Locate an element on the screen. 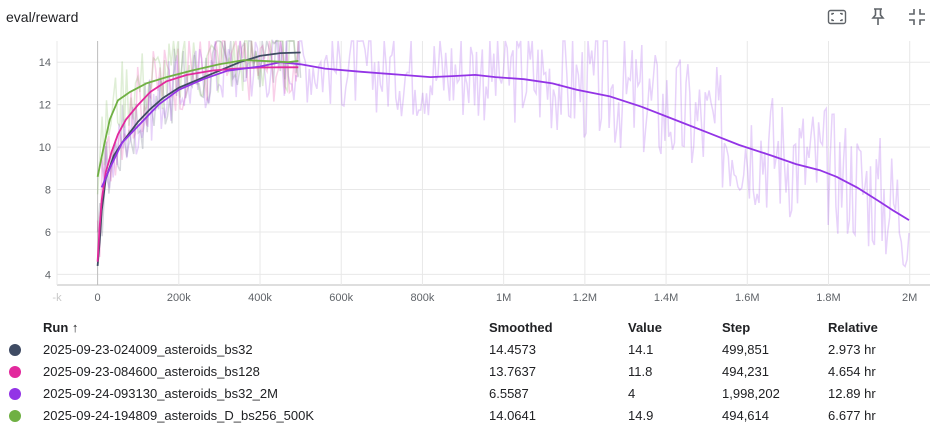 The width and height of the screenshot is (943, 441). table-header: Run ↑ Smoothed Value Step Relative is located at coordinates (471, 328).